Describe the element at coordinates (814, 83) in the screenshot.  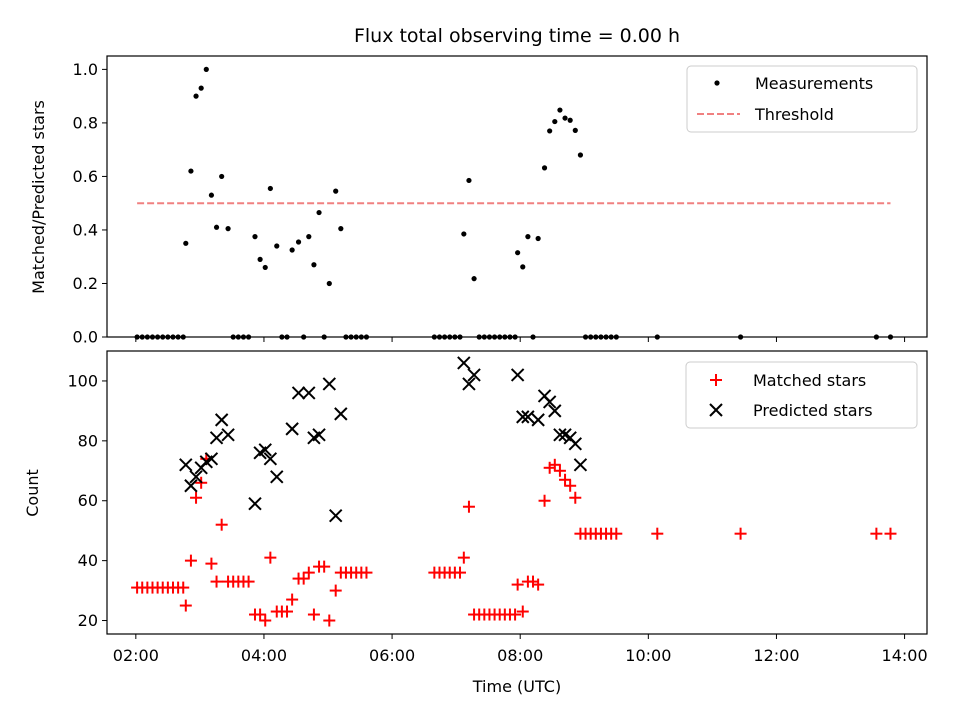
I see `legend-measurements-label: Measurements` at that location.